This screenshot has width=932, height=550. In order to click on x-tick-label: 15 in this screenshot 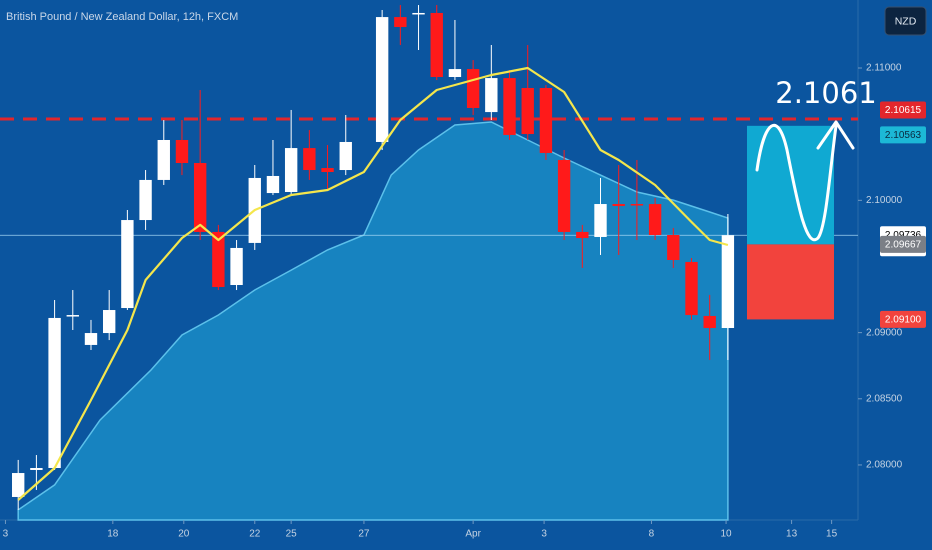, I will do `click(832, 534)`.